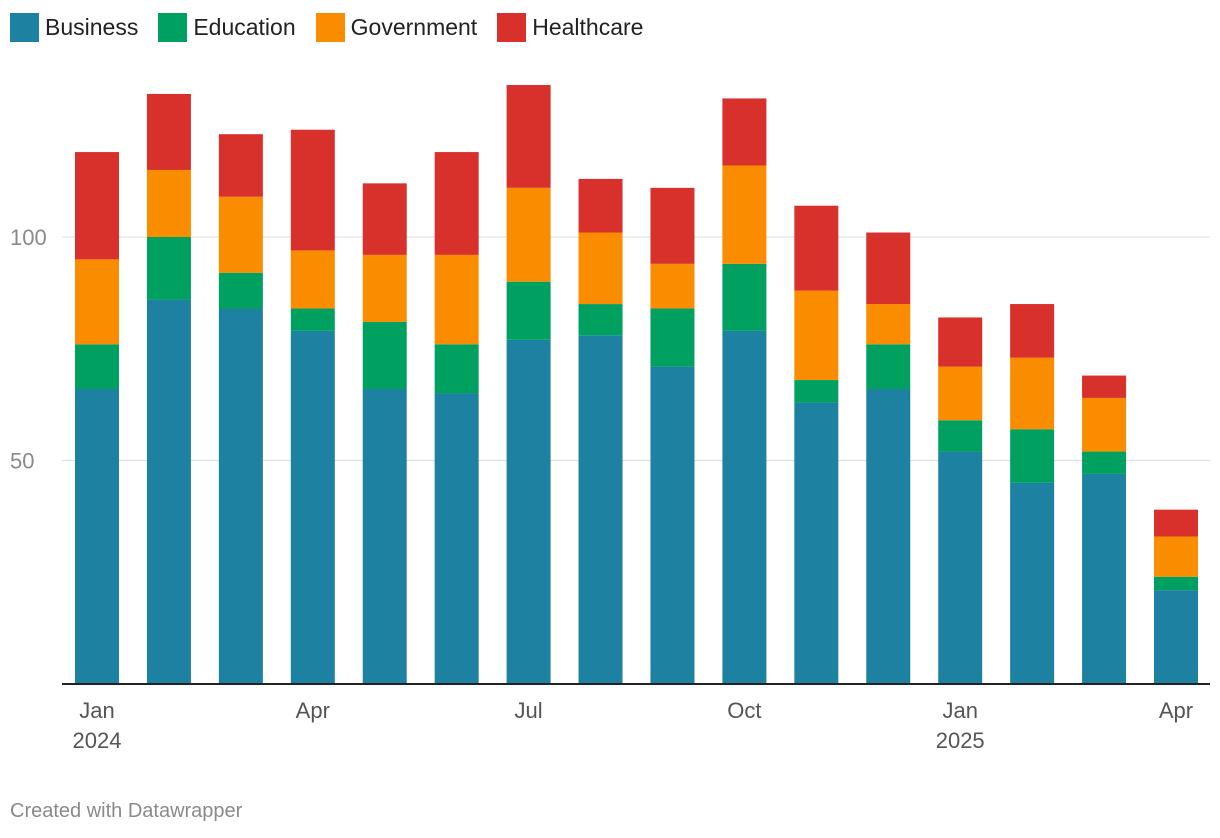 The height and width of the screenshot is (838, 1220). What do you see at coordinates (888, 268) in the screenshot?
I see `bar-segment-healthcare-dec-2024` at bounding box center [888, 268].